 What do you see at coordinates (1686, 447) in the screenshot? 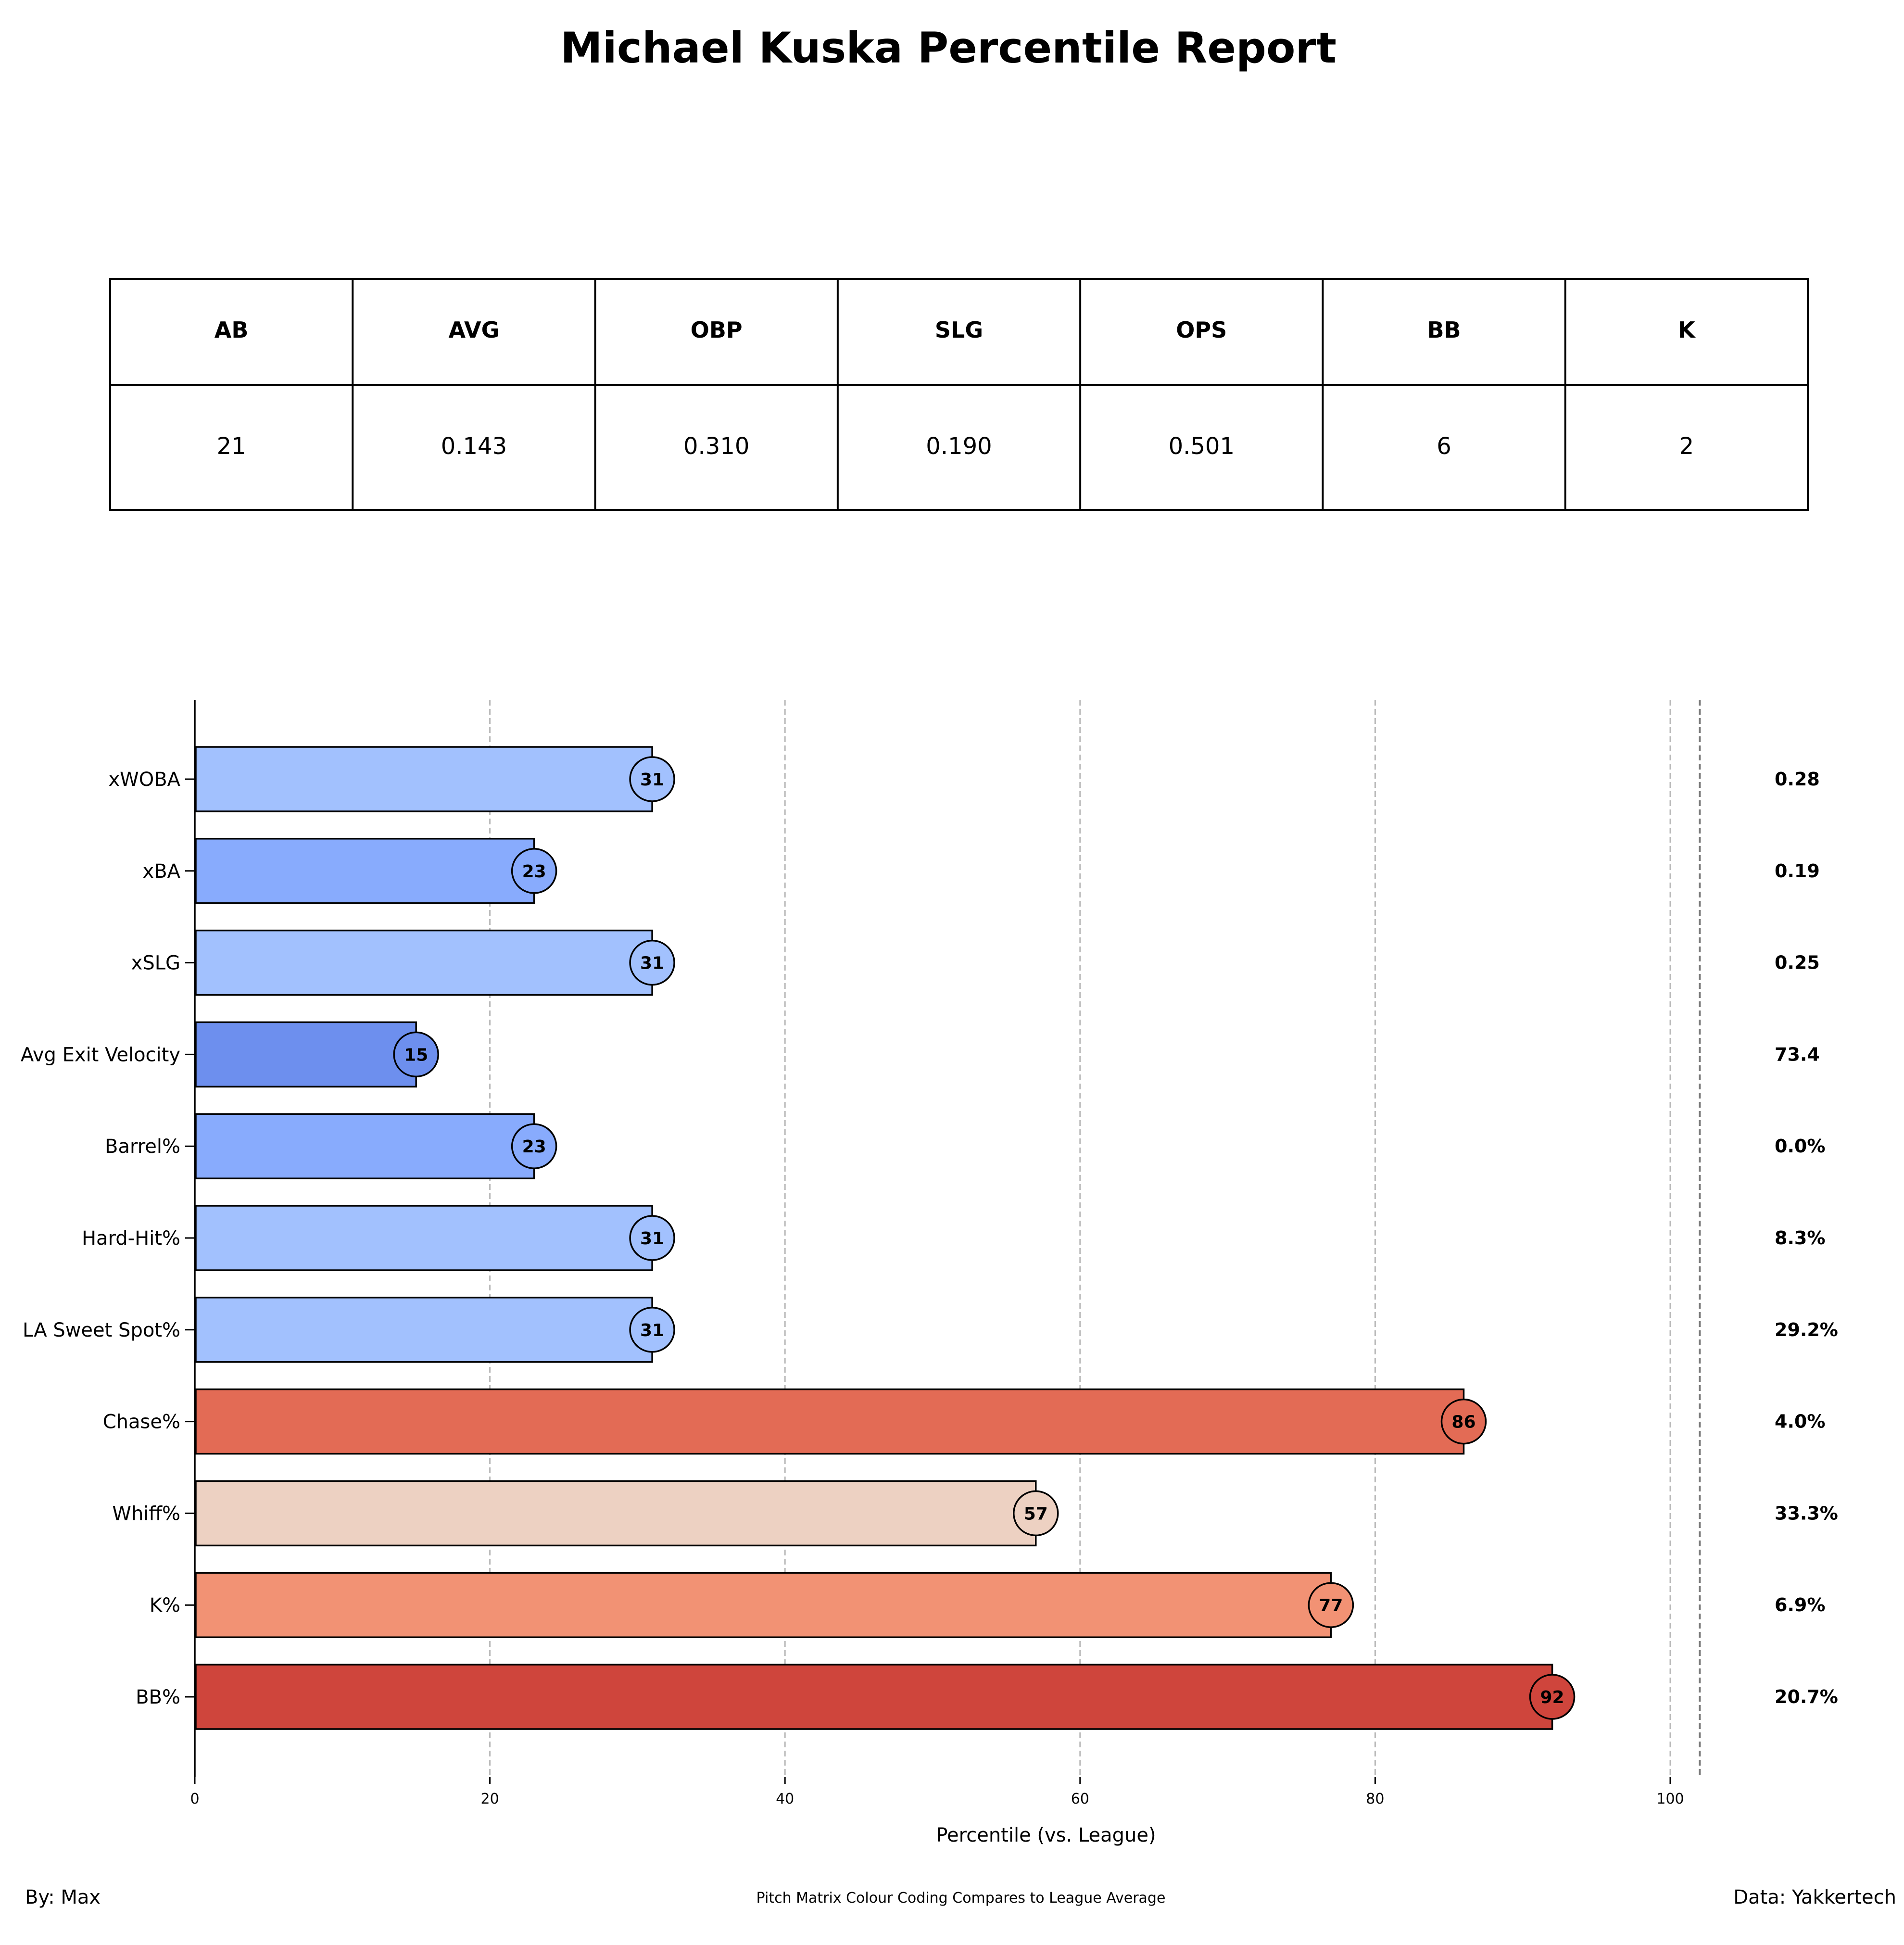
I see `table-value-k: 2` at bounding box center [1686, 447].